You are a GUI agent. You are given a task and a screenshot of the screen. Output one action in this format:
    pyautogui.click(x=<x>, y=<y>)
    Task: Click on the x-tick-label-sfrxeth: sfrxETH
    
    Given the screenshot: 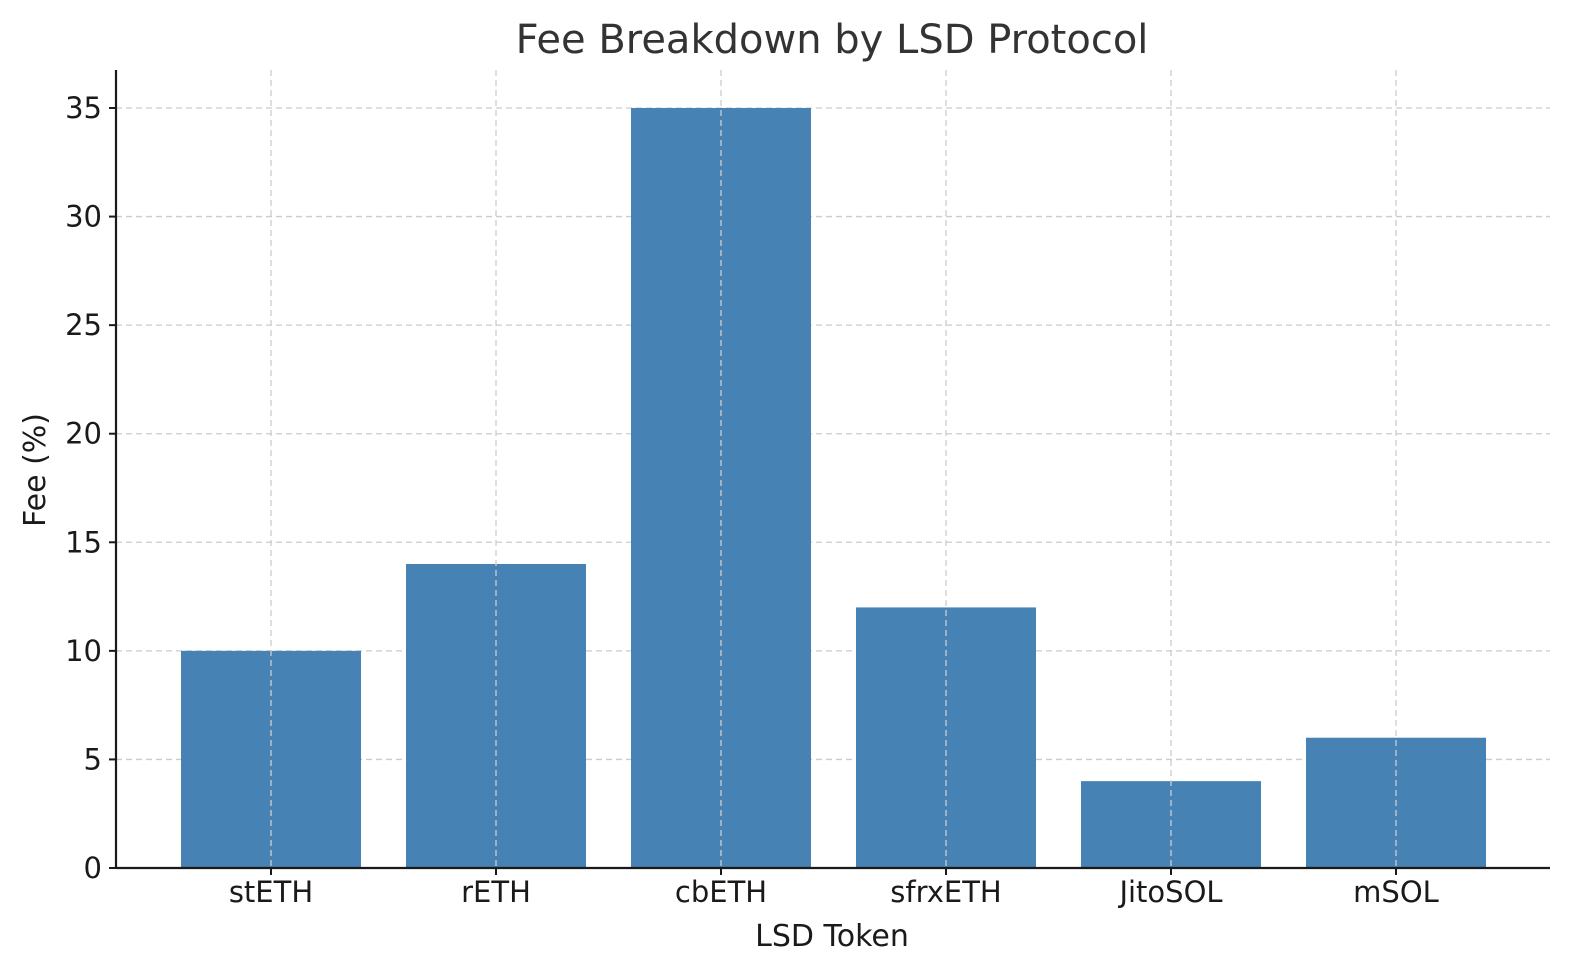 What is the action you would take?
    pyautogui.click(x=945, y=892)
    